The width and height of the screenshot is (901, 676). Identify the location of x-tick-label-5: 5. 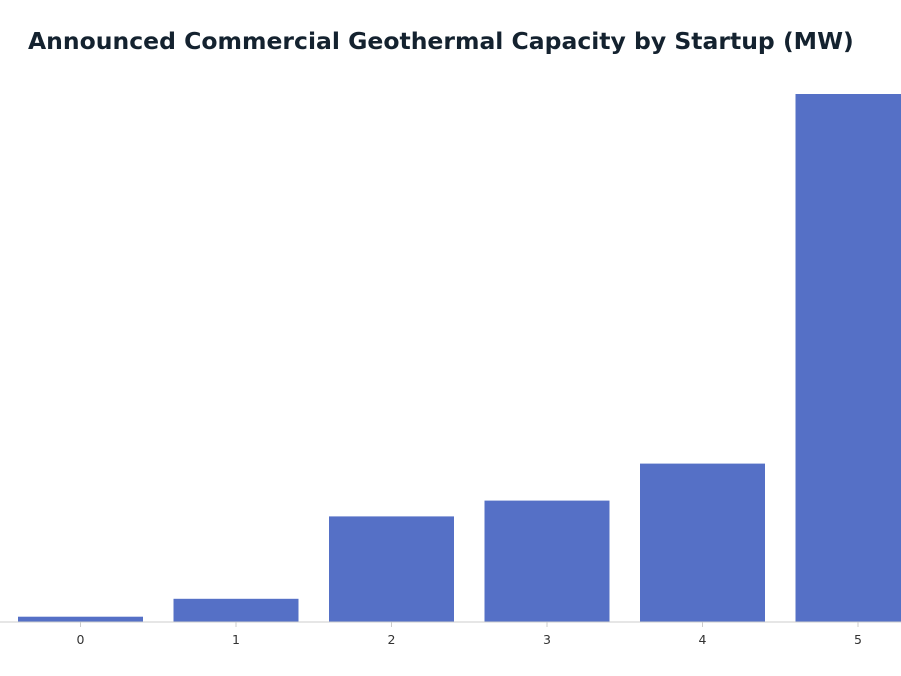
(858, 639).